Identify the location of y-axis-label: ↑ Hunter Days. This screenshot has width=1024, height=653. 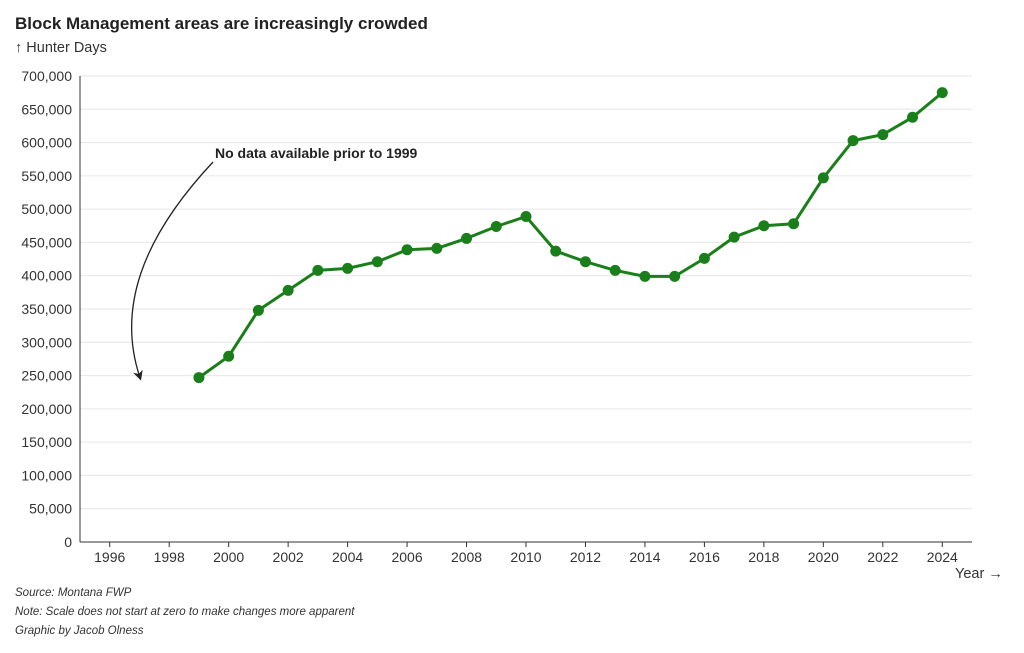
(61, 48).